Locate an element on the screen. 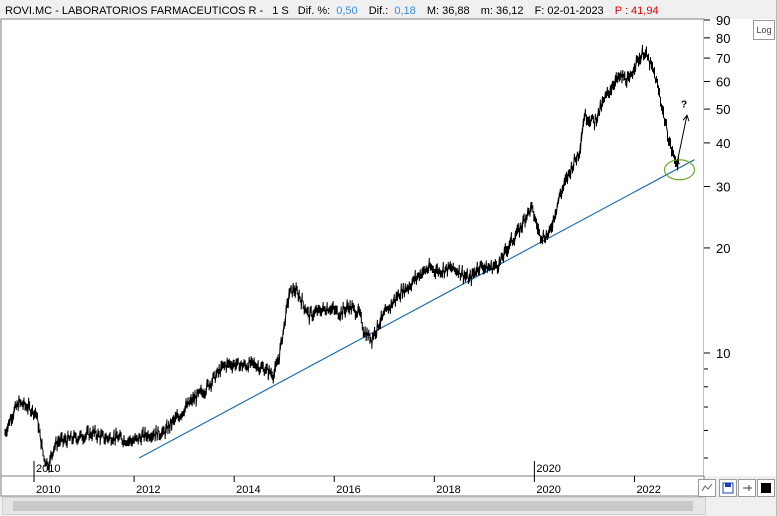  dif-pct-value: 0,50 is located at coordinates (346, 11).